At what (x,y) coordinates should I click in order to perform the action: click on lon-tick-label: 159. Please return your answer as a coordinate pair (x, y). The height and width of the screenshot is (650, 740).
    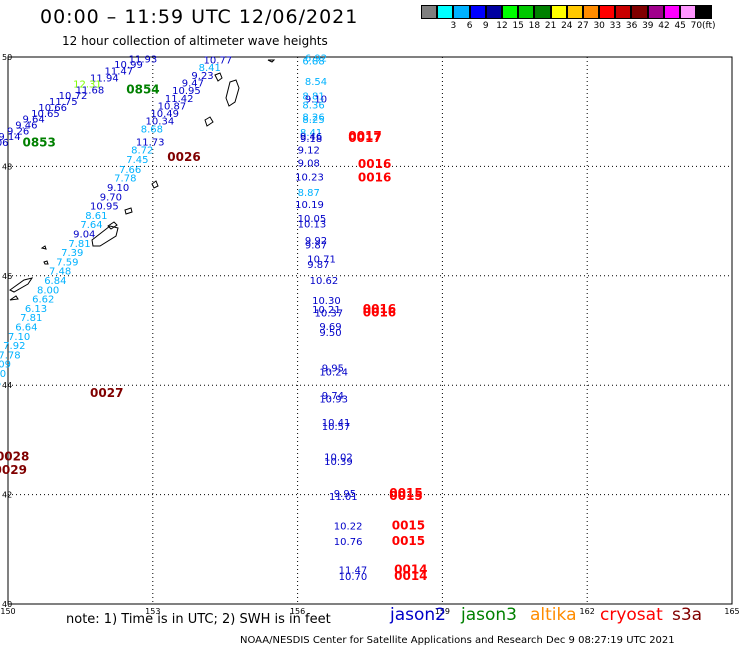
    Looking at the image, I should click on (442, 611).